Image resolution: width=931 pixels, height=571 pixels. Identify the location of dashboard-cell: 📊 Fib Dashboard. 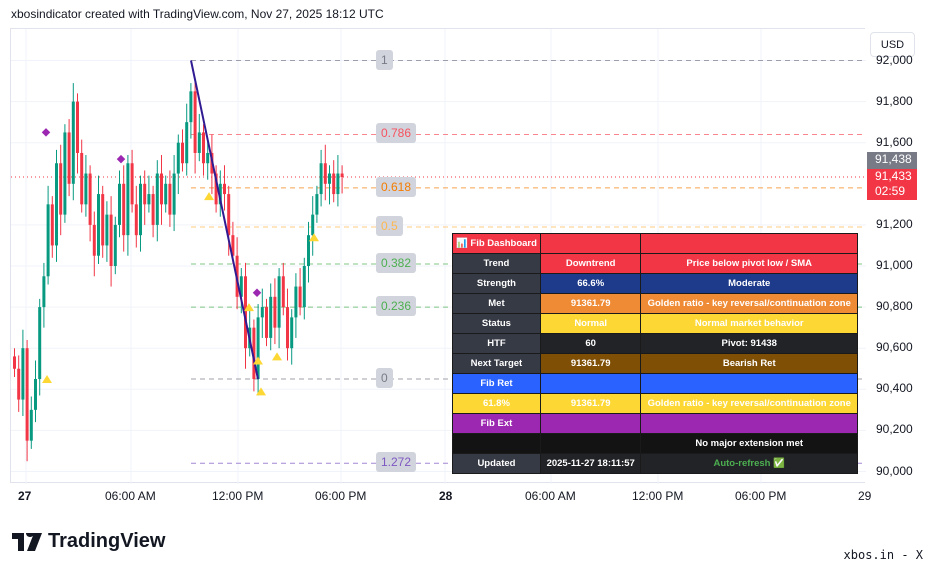
(496, 243).